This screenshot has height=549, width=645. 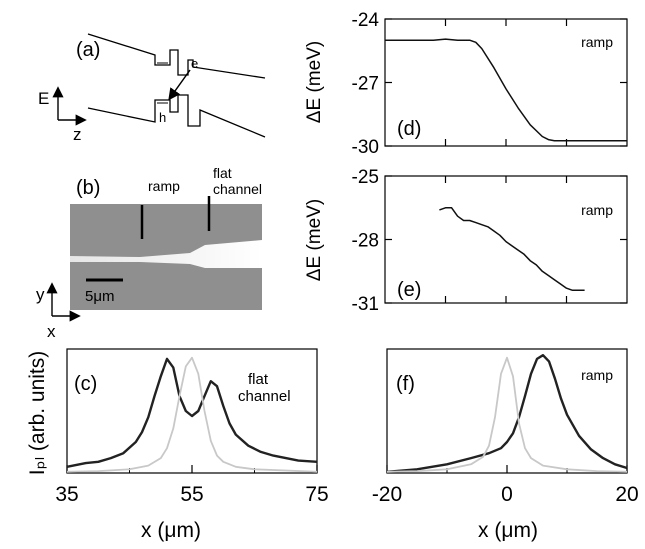 What do you see at coordinates (85, 384) in the screenshot?
I see `panel-label-c: (c)` at bounding box center [85, 384].